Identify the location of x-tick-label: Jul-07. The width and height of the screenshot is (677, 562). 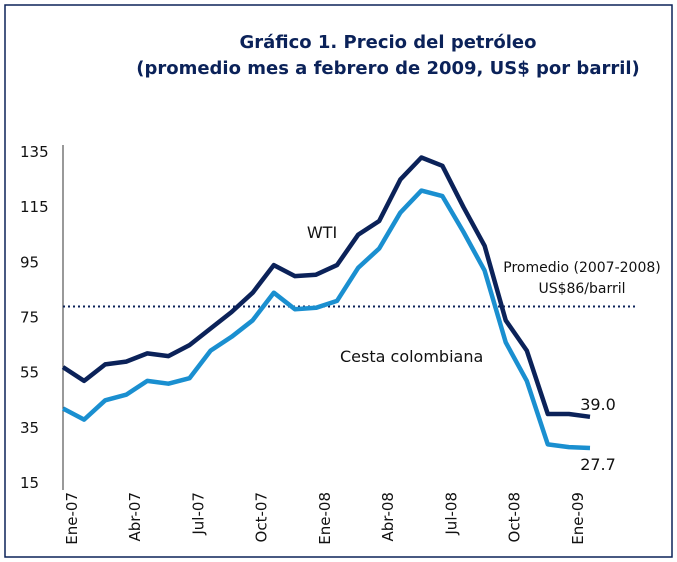
(198, 514).